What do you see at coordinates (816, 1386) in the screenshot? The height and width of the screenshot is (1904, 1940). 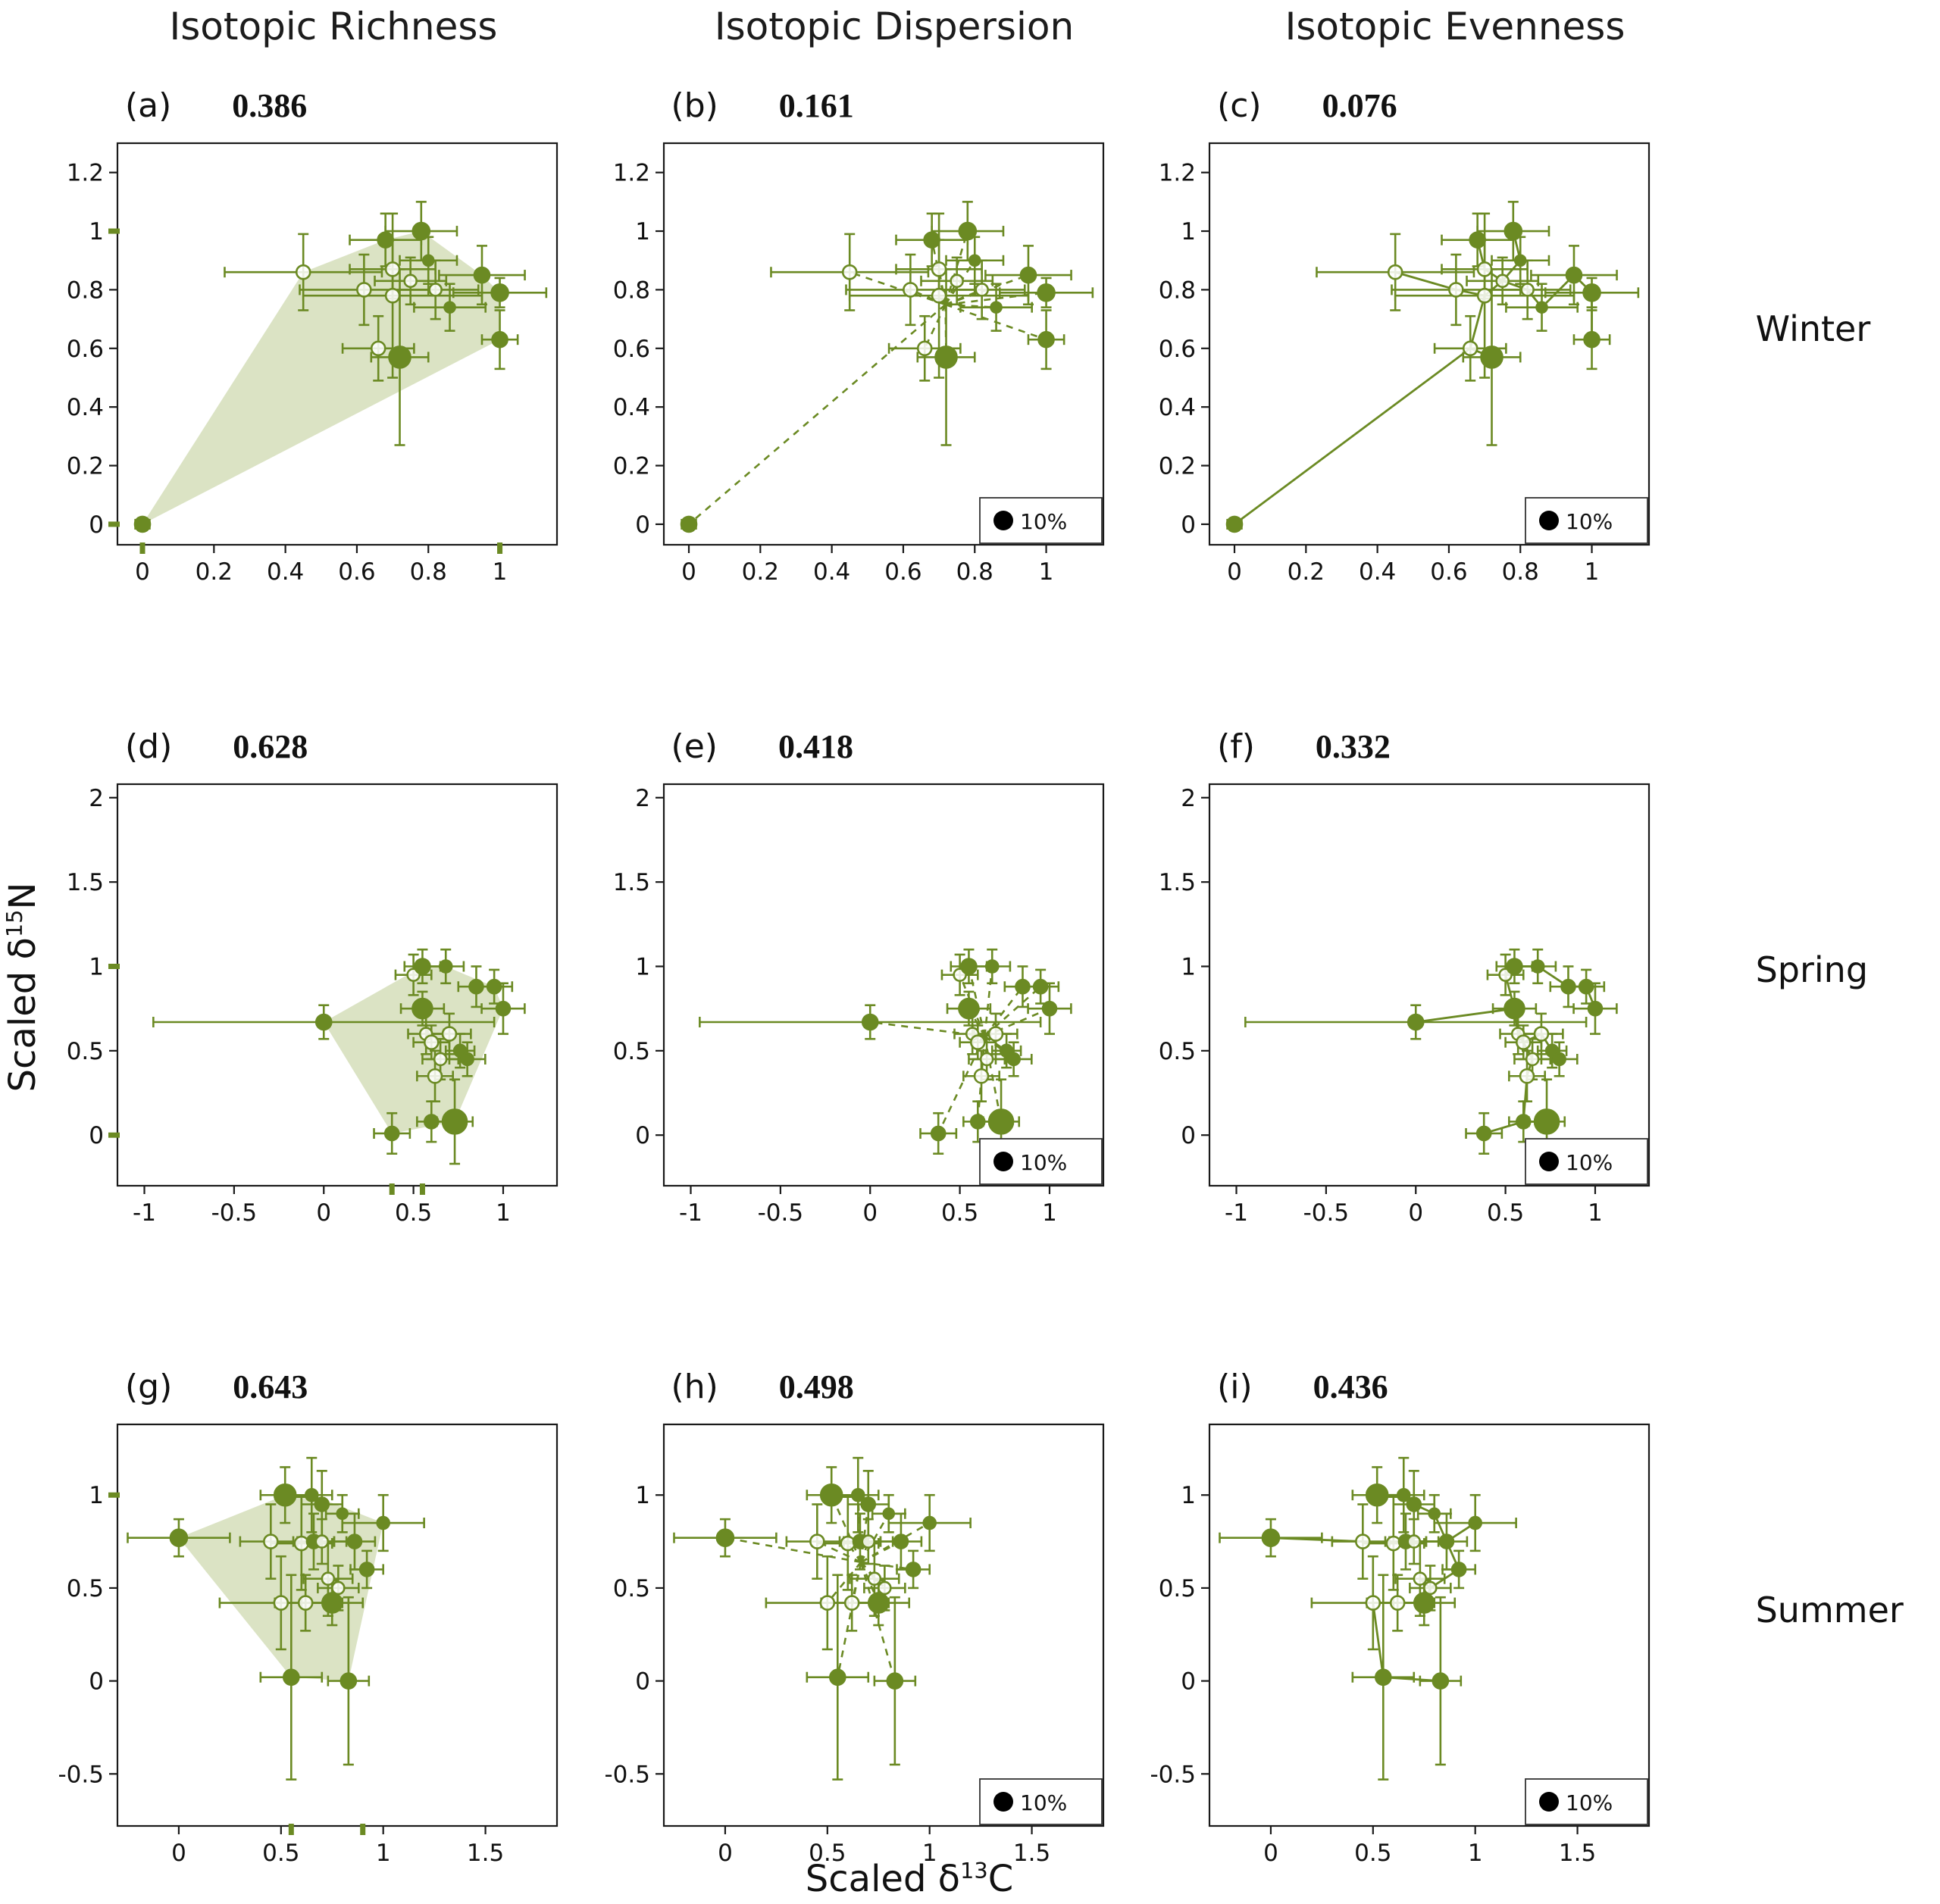 I see `panel-h-value: 0.498` at bounding box center [816, 1386].